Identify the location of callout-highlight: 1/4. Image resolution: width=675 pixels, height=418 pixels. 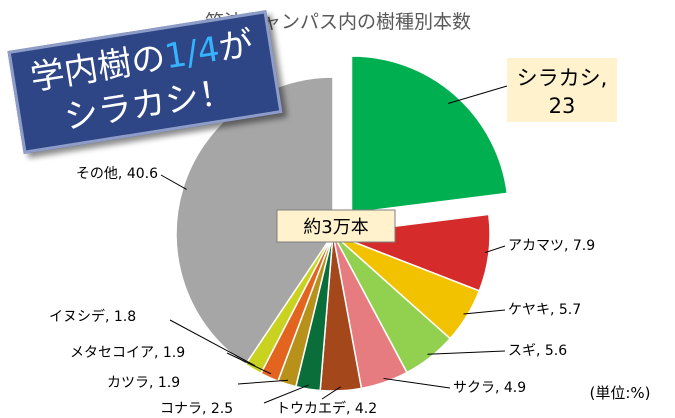
(192, 53).